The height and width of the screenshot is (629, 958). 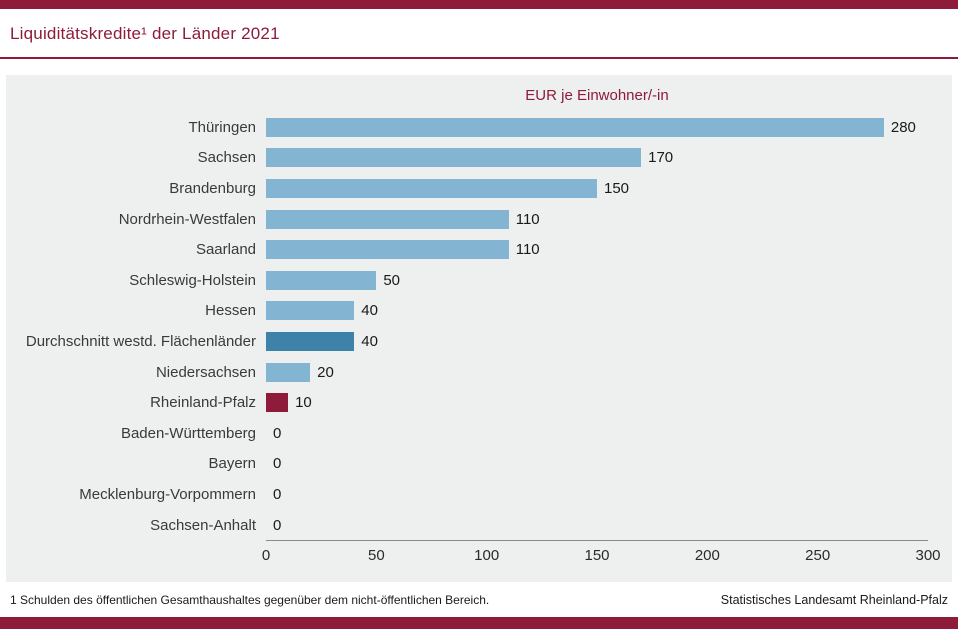 What do you see at coordinates (617, 188) in the screenshot?
I see `value-label: 150` at bounding box center [617, 188].